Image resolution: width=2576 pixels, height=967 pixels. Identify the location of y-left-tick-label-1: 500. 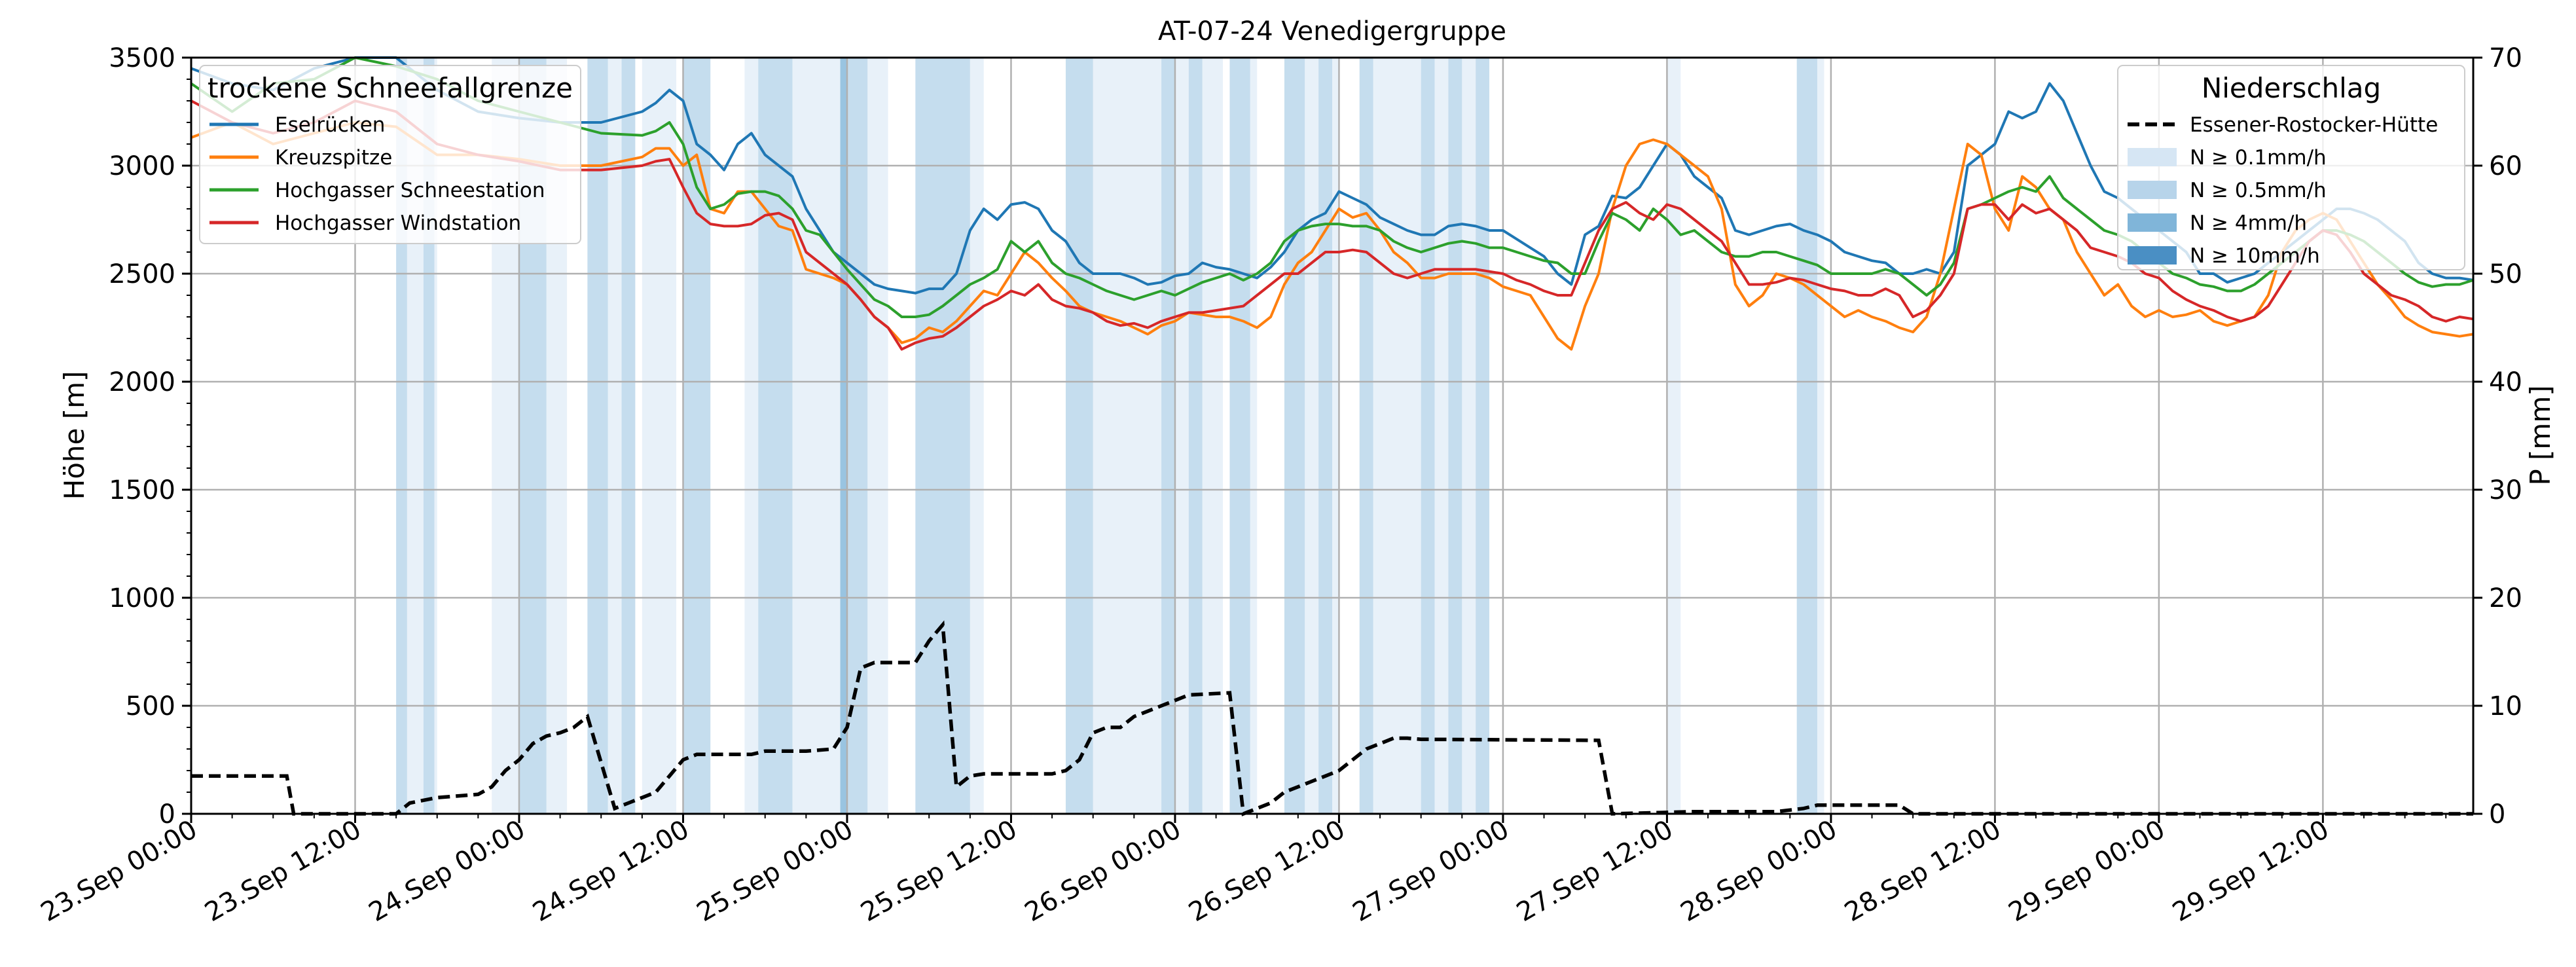
(150, 706).